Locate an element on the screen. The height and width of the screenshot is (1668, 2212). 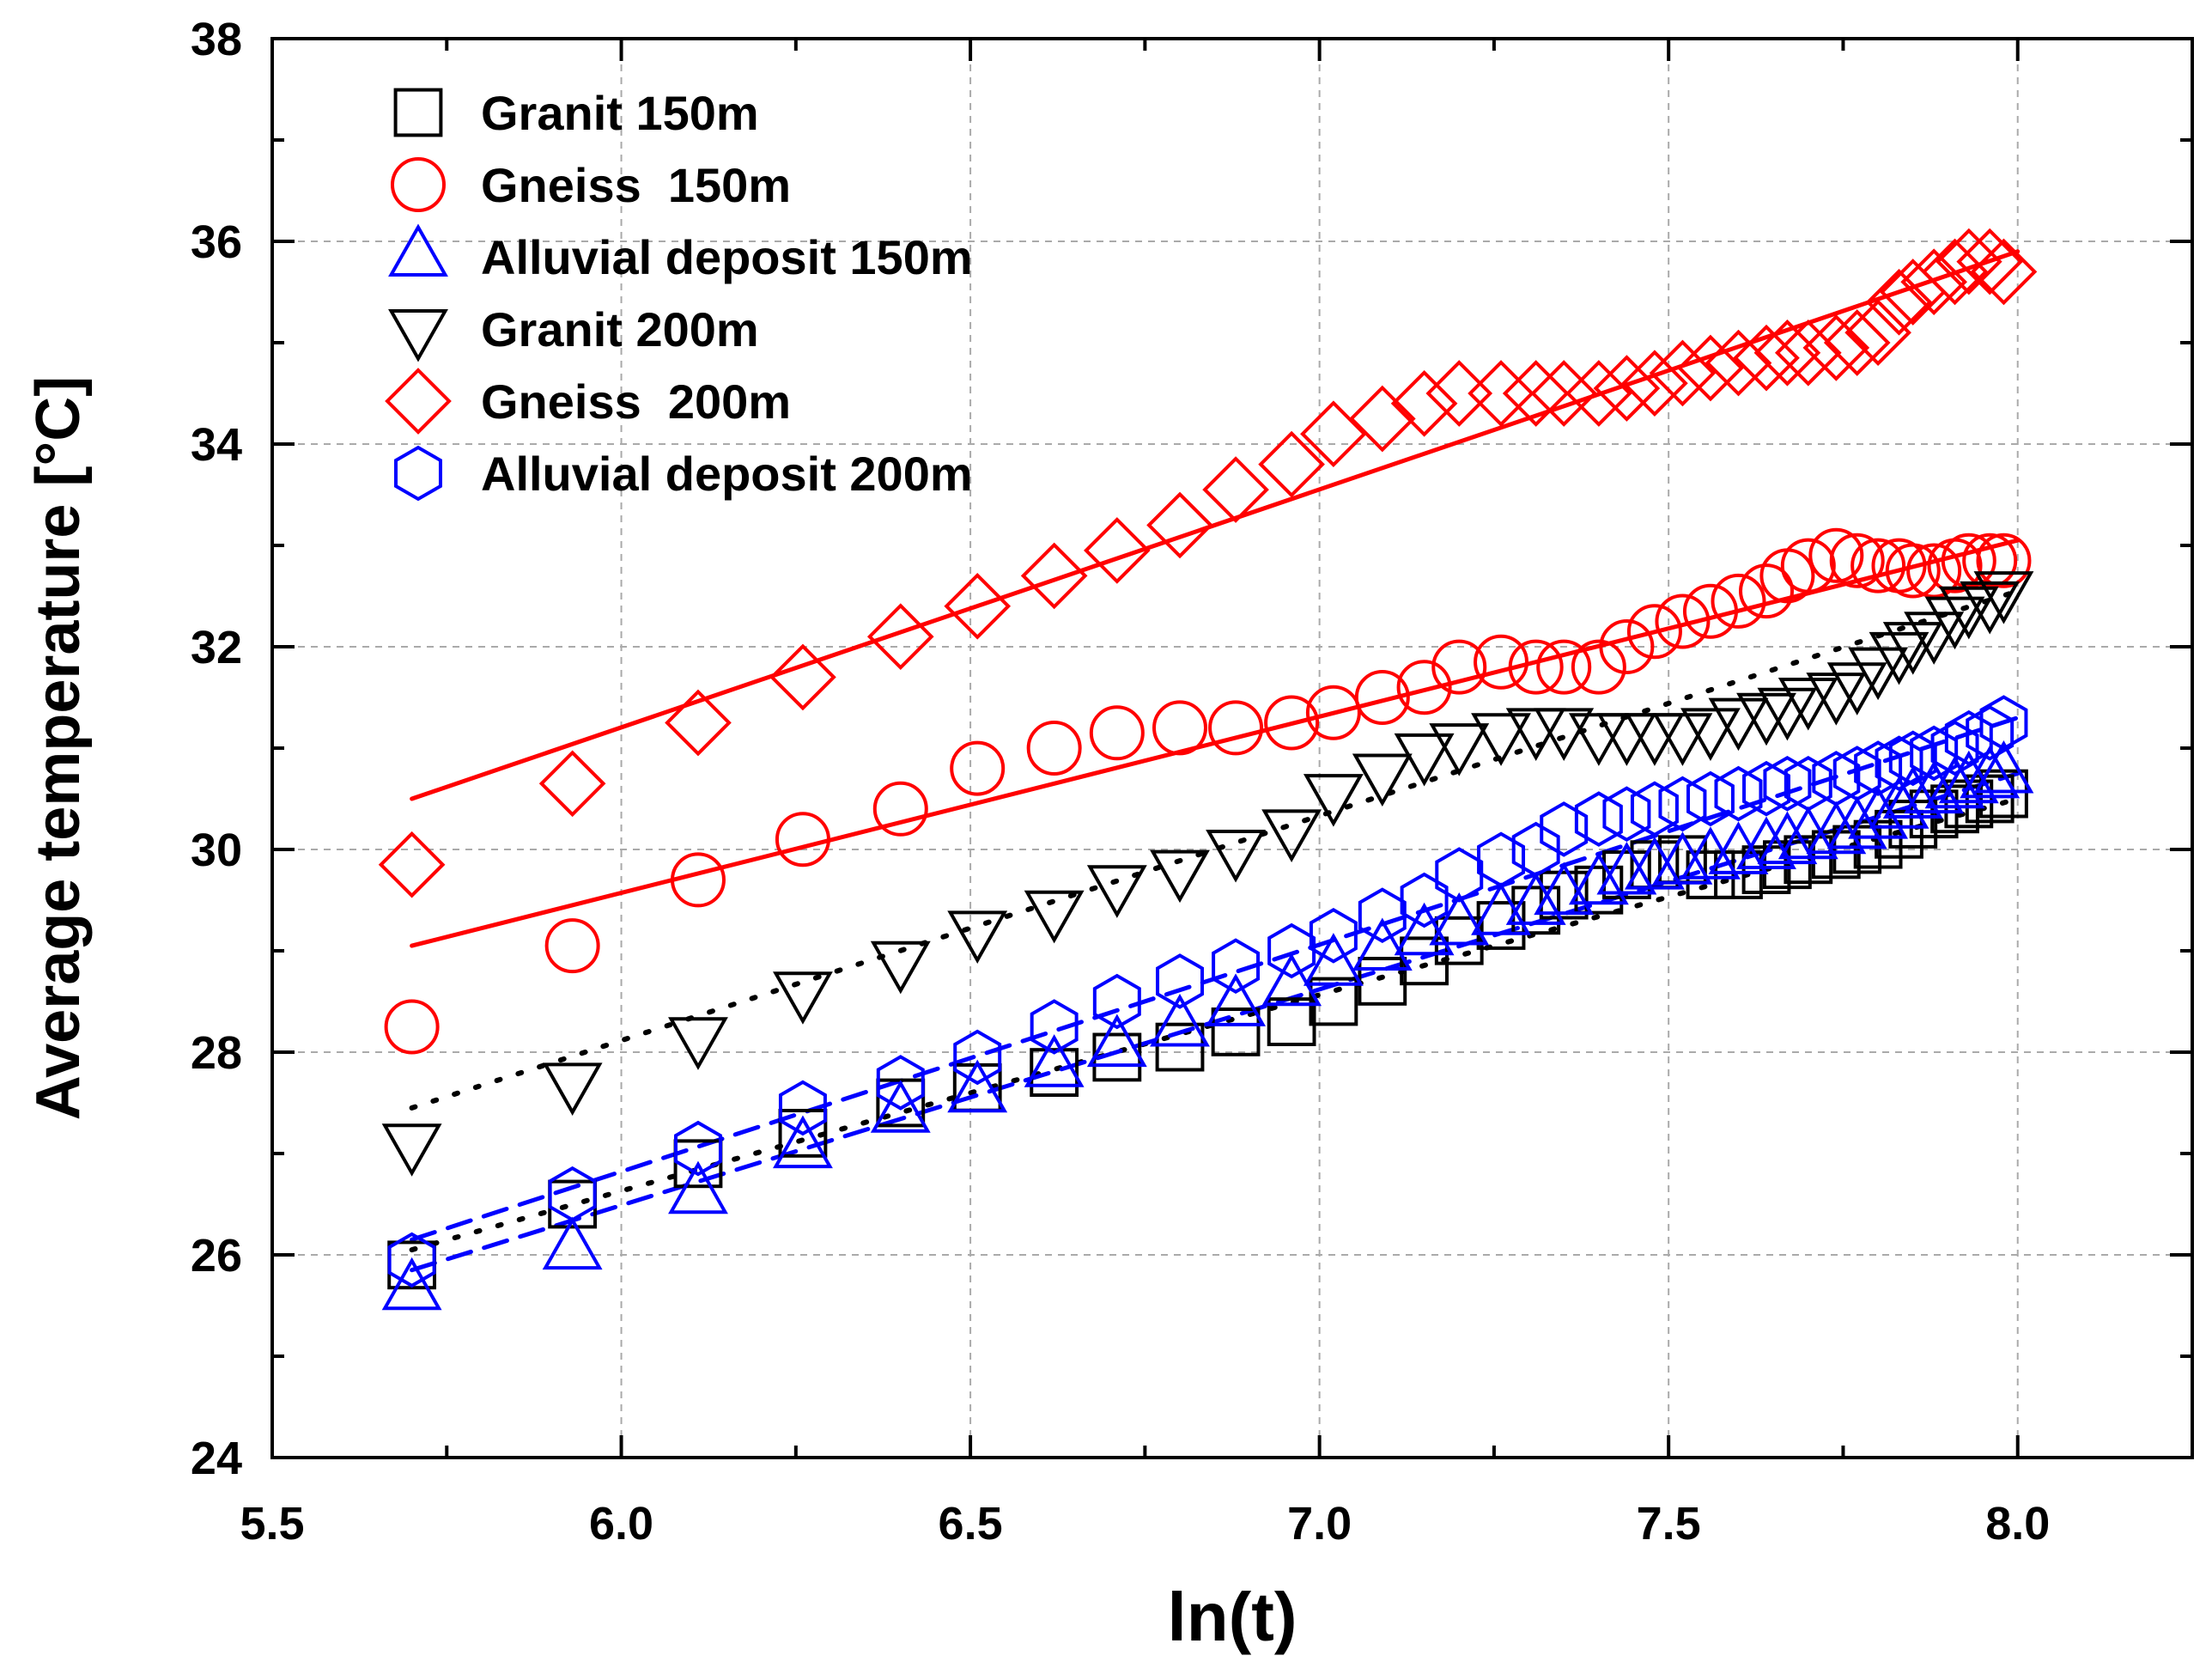
x-tick-label: 6.0 is located at coordinates (621, 1524).